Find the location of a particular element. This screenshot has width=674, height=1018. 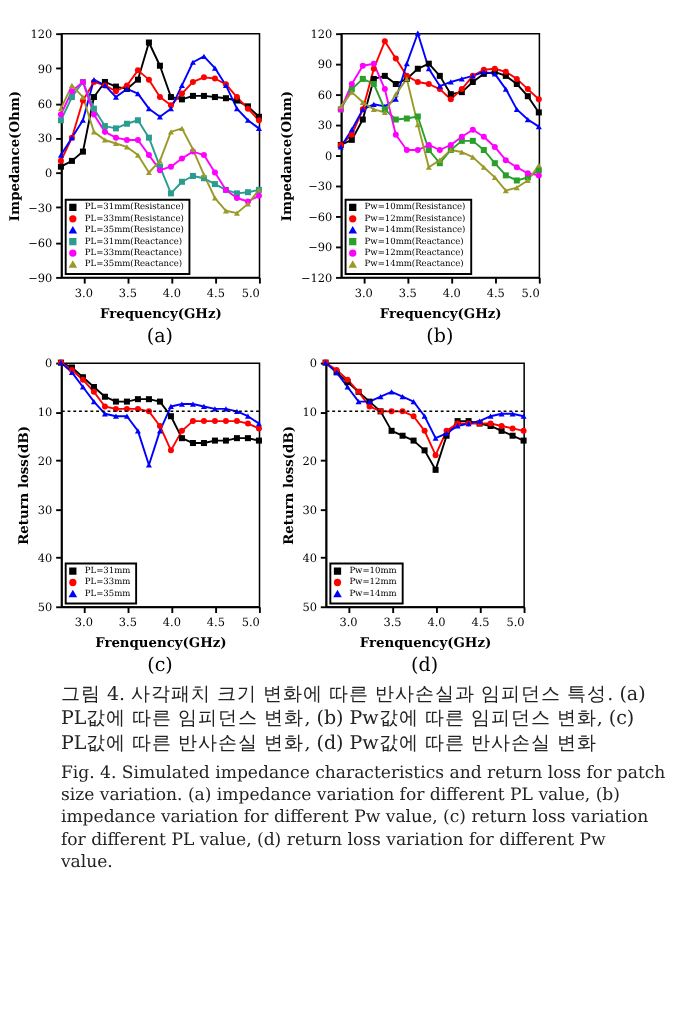

text: (b) is located at coordinates (440, 336).